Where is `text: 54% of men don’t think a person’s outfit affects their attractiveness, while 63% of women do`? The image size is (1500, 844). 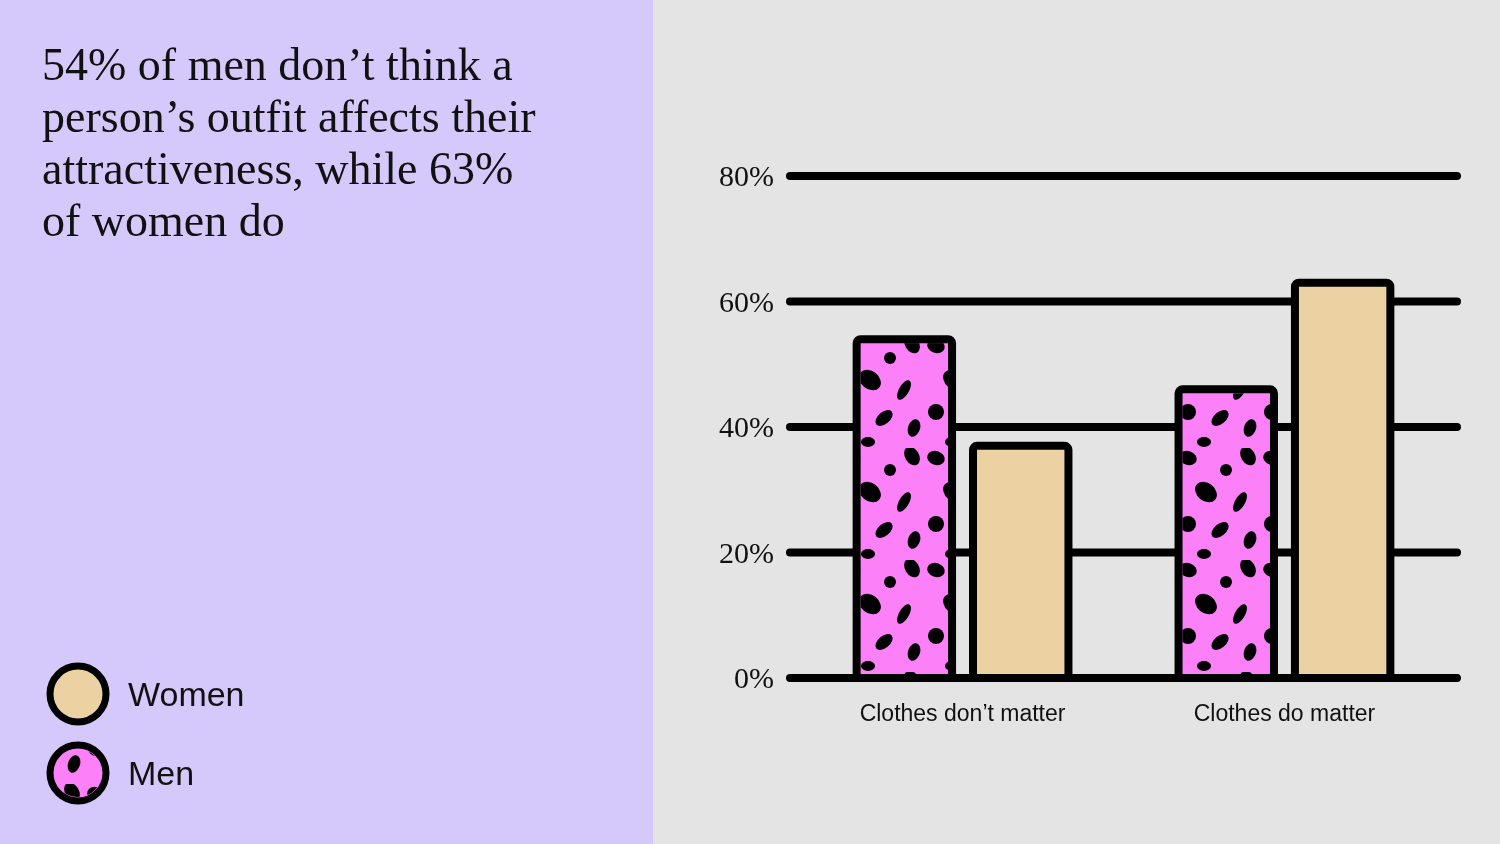 text: 54% of men don’t think a person’s outfit affects their attractiveness, while 63% of women do is located at coordinates (289, 142).